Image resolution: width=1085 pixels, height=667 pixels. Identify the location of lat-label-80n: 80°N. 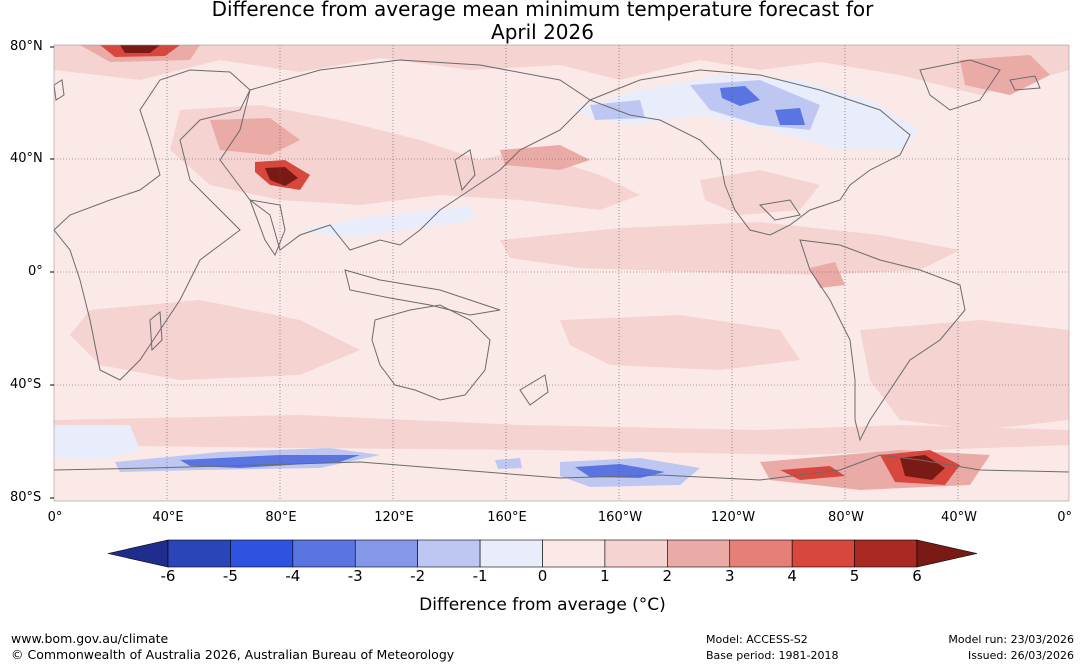
(26, 46).